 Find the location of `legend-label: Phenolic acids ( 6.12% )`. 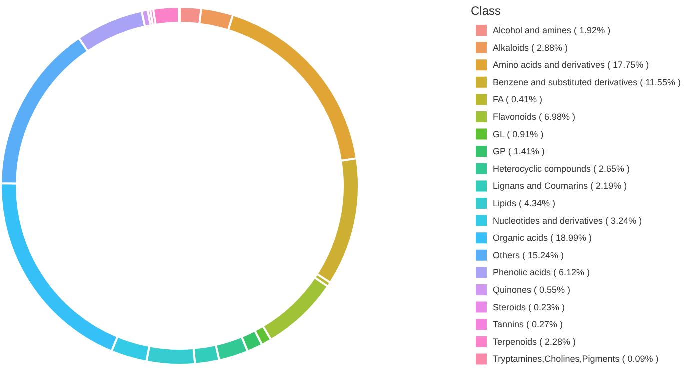

legend-label: Phenolic acids ( 6.12% ) is located at coordinates (541, 273).